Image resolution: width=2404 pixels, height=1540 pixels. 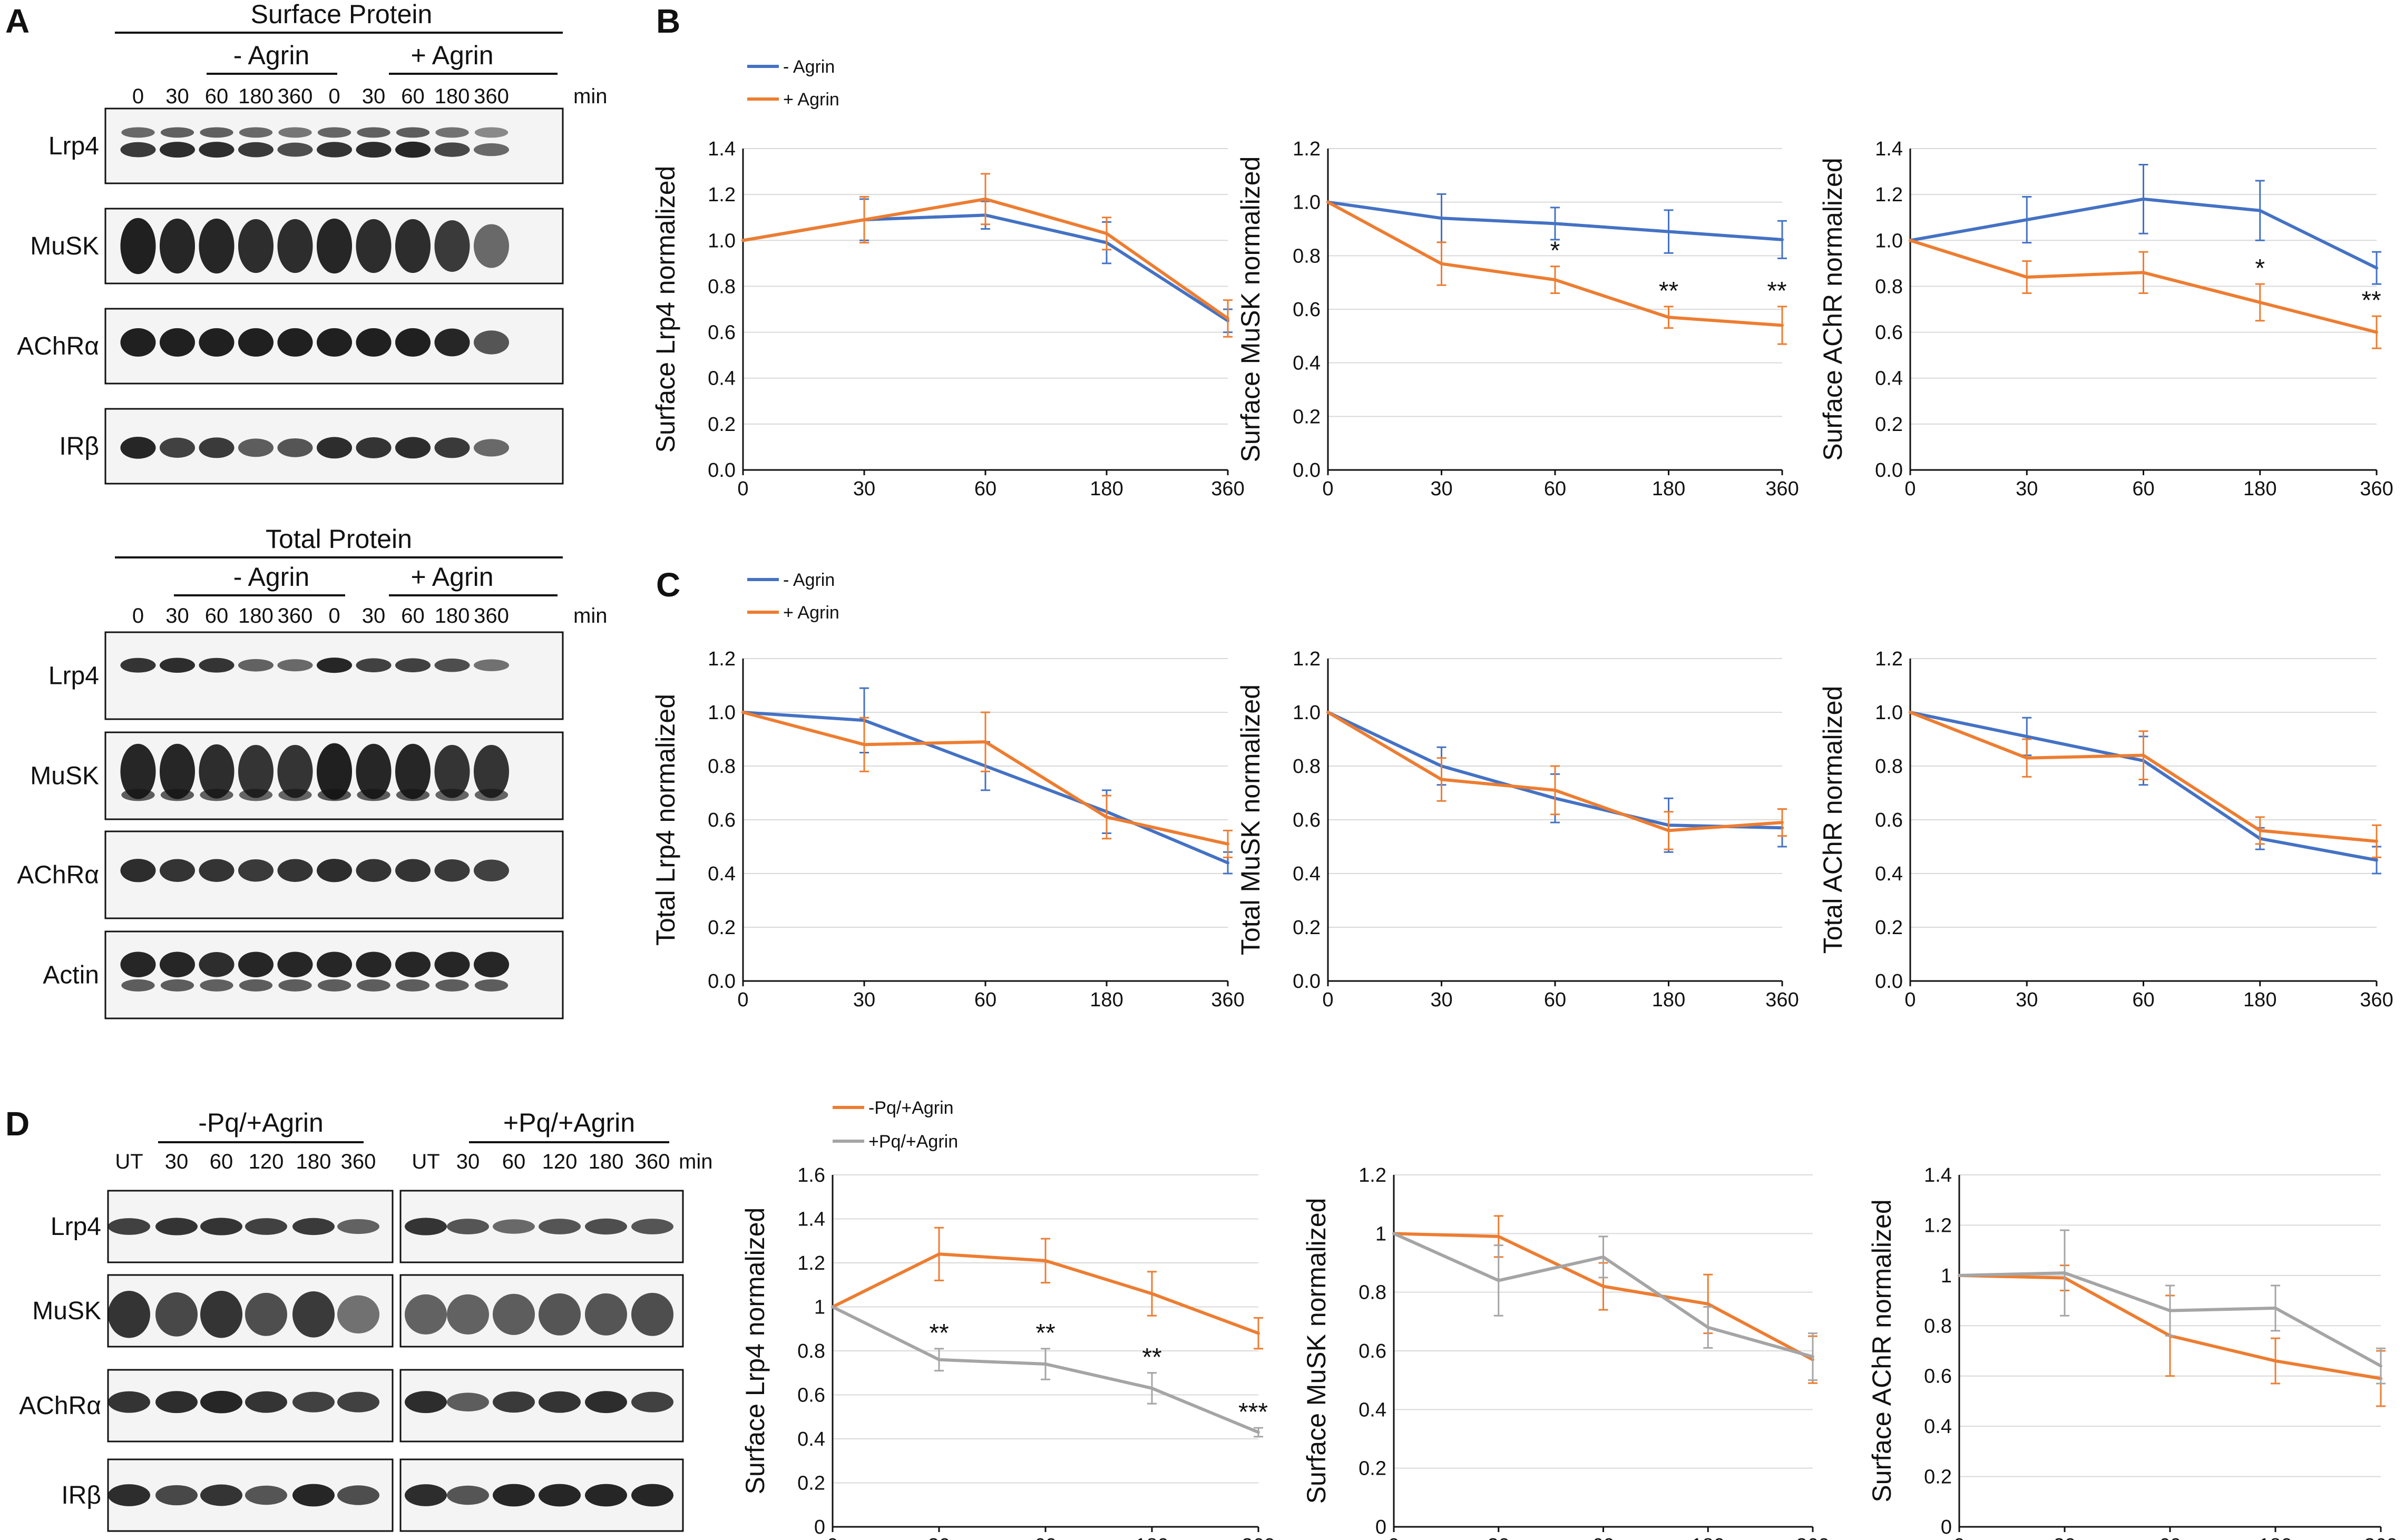 What do you see at coordinates (809, 67) in the screenshot?
I see `legend-b-minus-label: - Agrin` at bounding box center [809, 67].